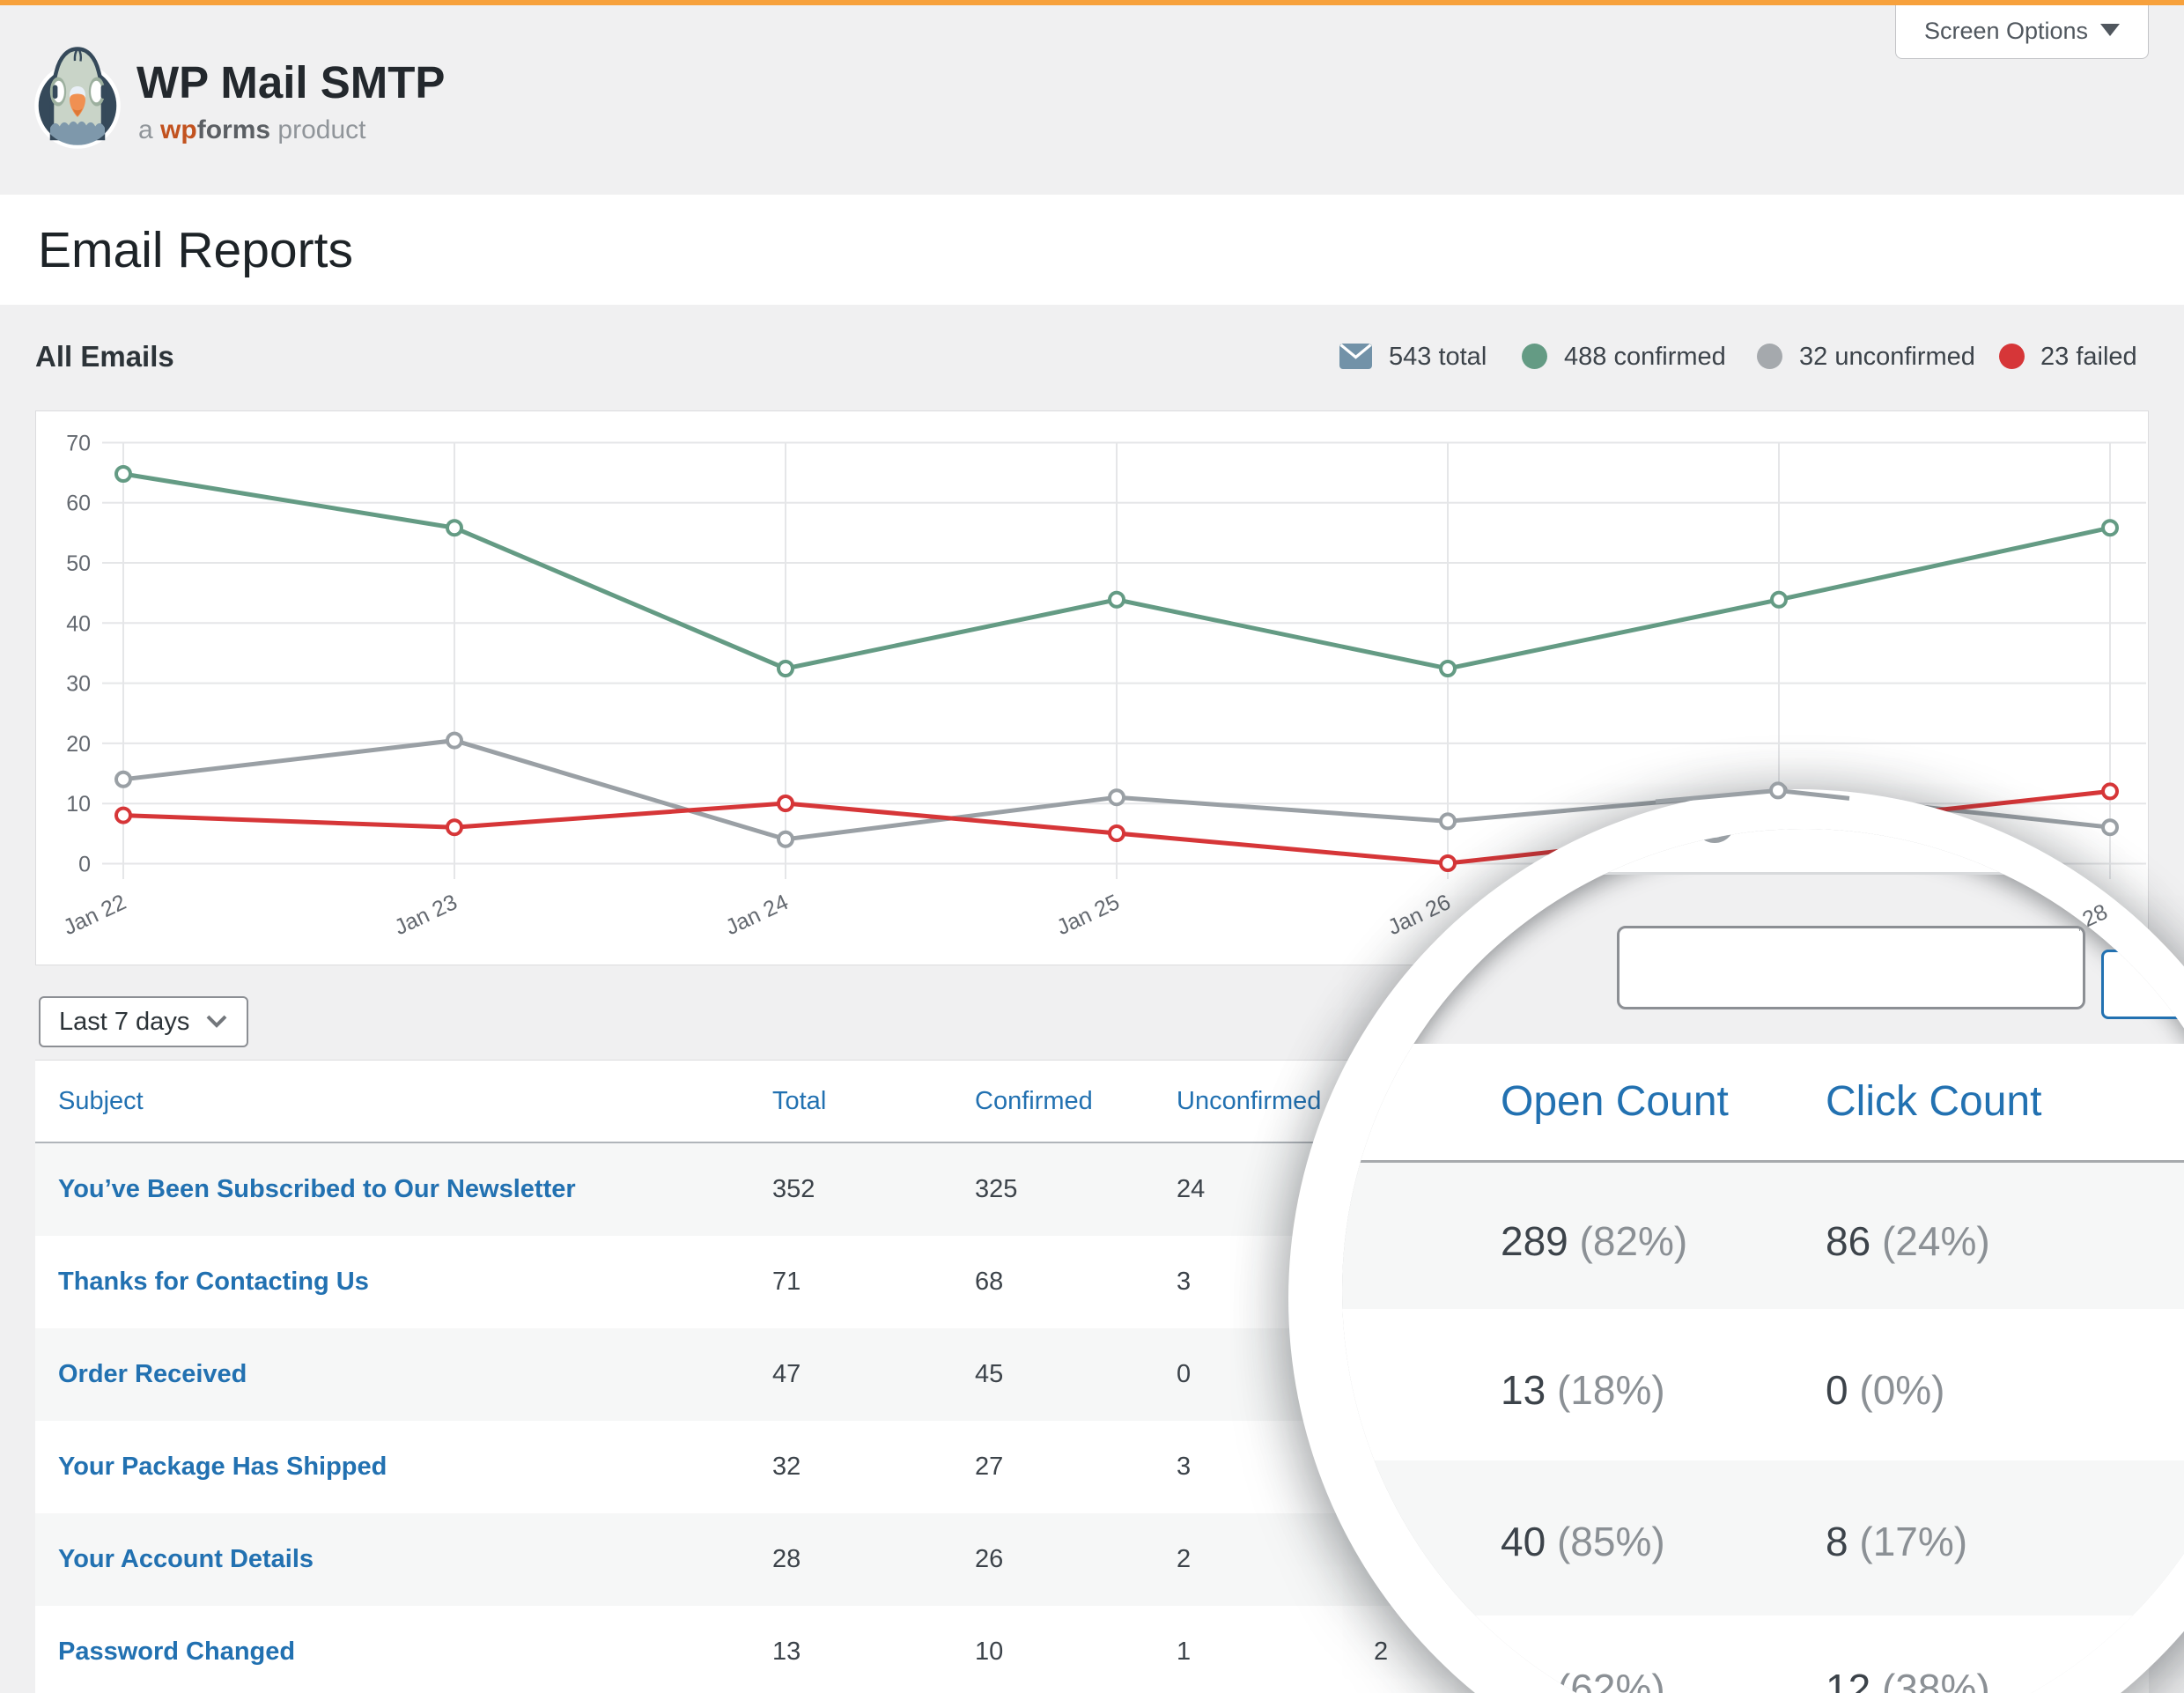 Image resolution: width=2184 pixels, height=1693 pixels. Describe the element at coordinates (2082, 915) in the screenshot. I see `svg-text: Jan 28` at that location.